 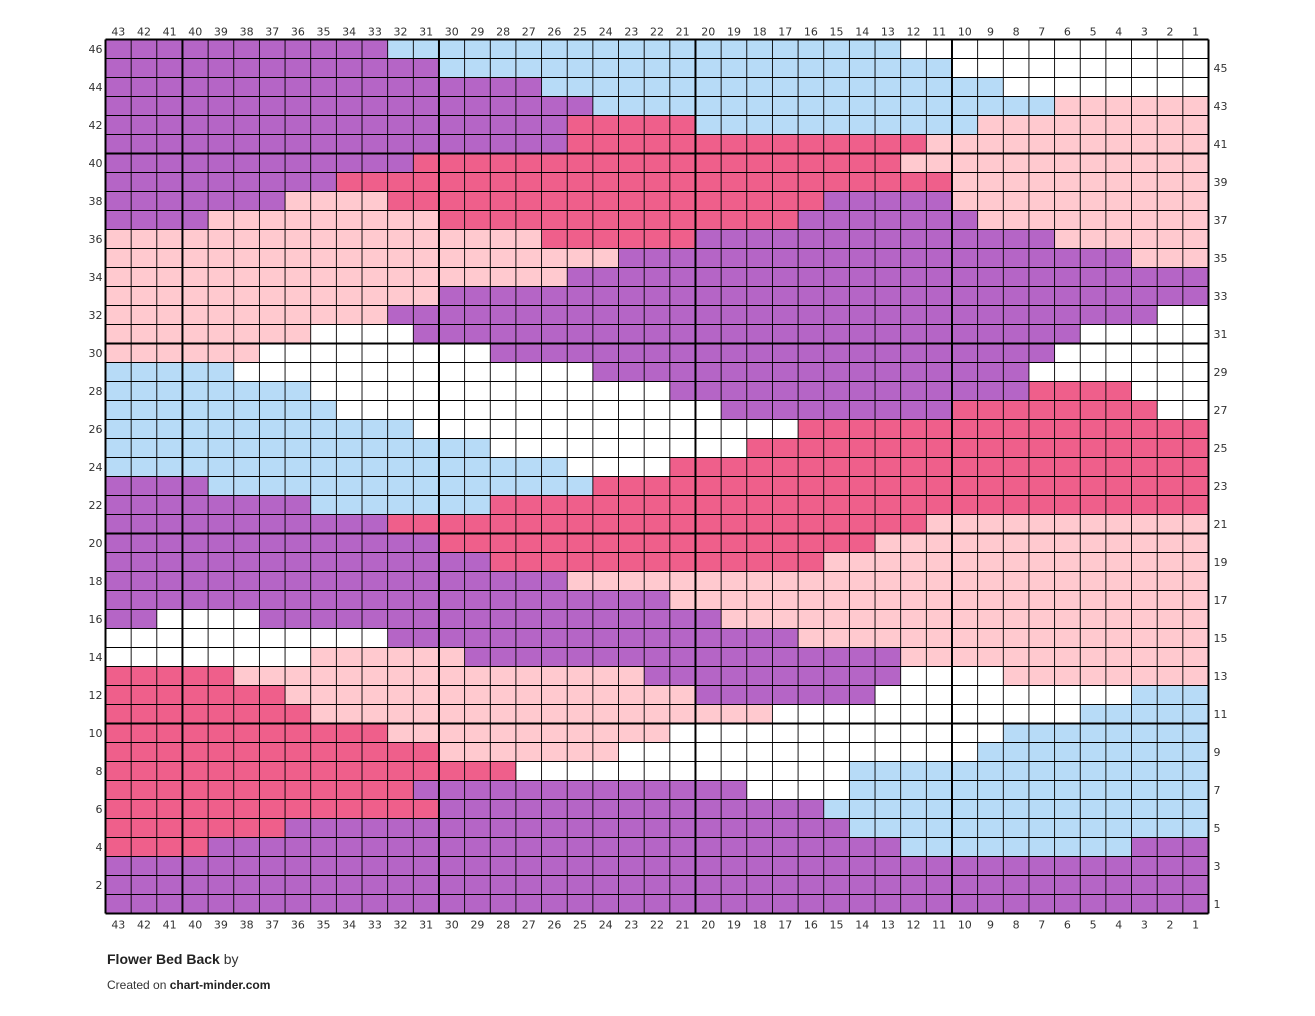 I want to click on column-label: 2, so click(x=1170, y=32).